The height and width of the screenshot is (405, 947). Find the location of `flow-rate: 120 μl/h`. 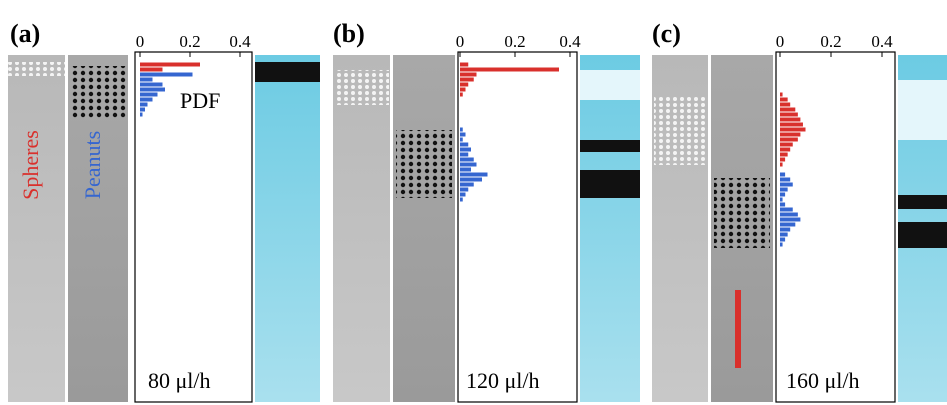

flow-rate: 120 μl/h is located at coordinates (503, 380).